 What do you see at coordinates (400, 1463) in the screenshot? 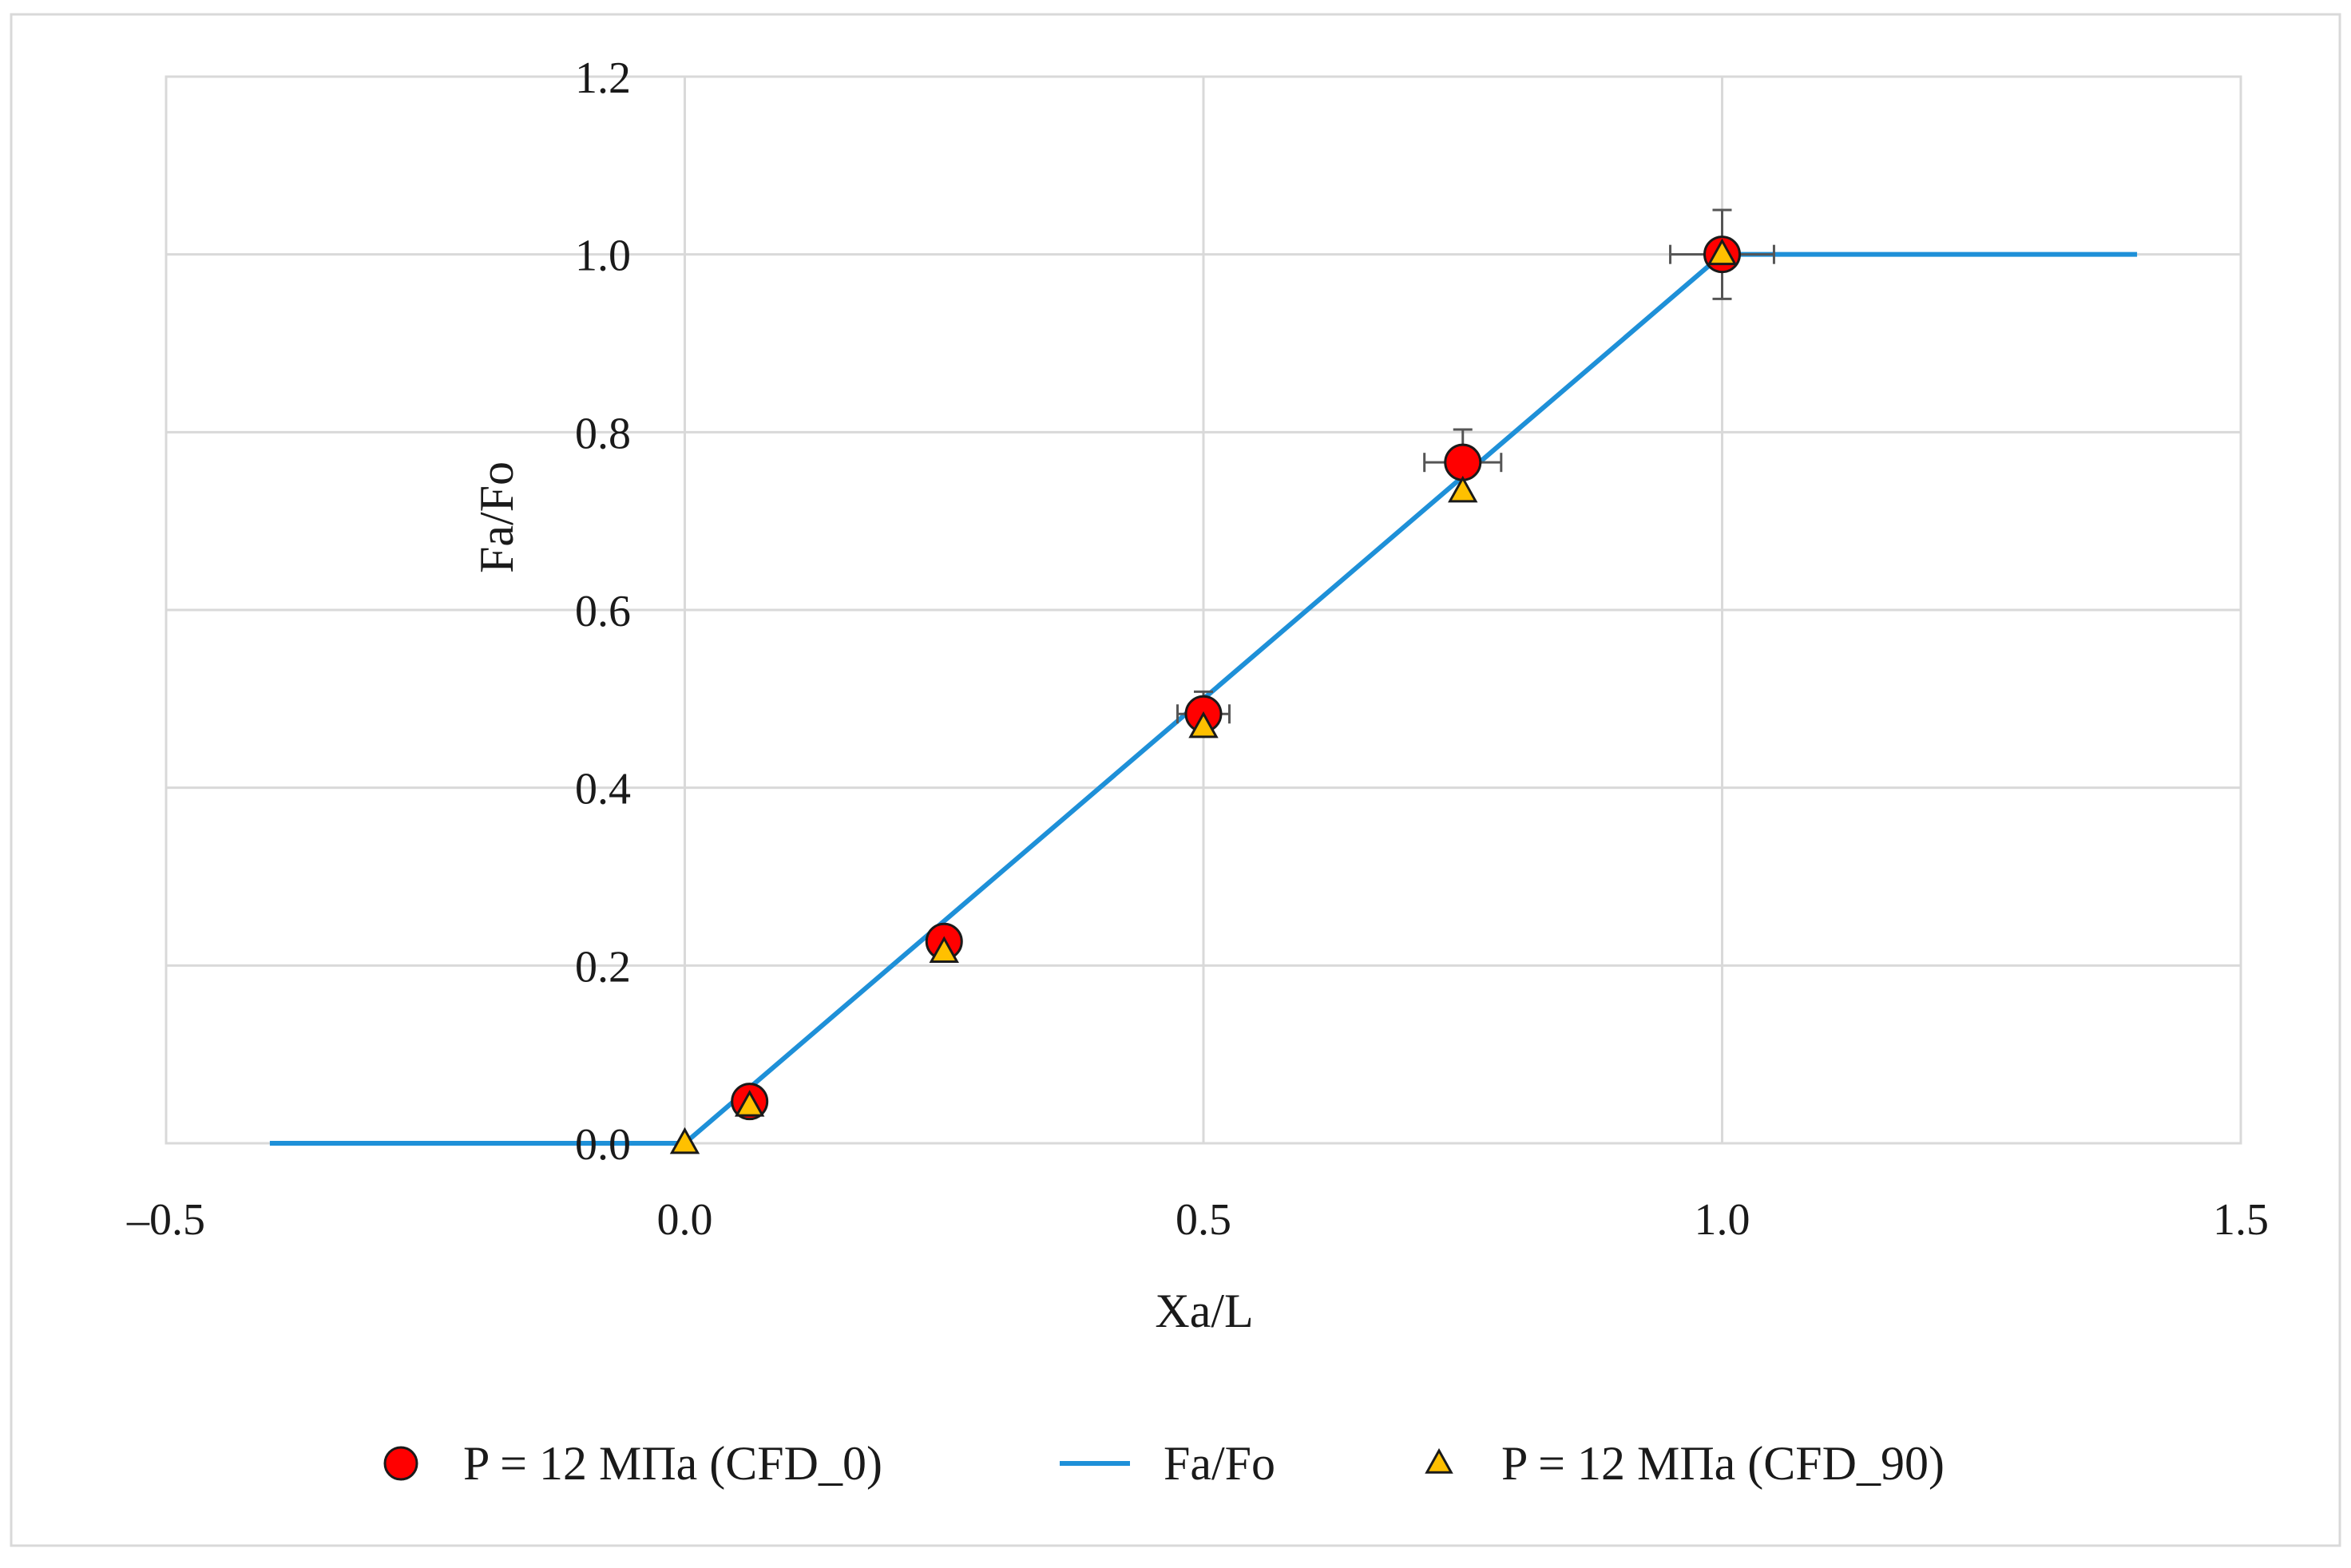
I see `legend-swatch-circle` at bounding box center [400, 1463].